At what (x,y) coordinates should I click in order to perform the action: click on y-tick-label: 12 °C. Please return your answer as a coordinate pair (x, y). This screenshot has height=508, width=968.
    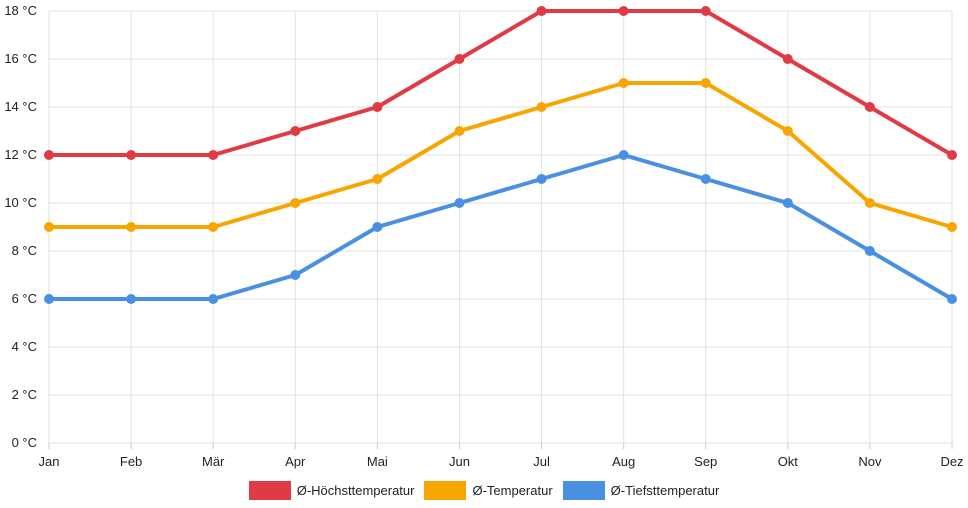
    Looking at the image, I should click on (20, 154).